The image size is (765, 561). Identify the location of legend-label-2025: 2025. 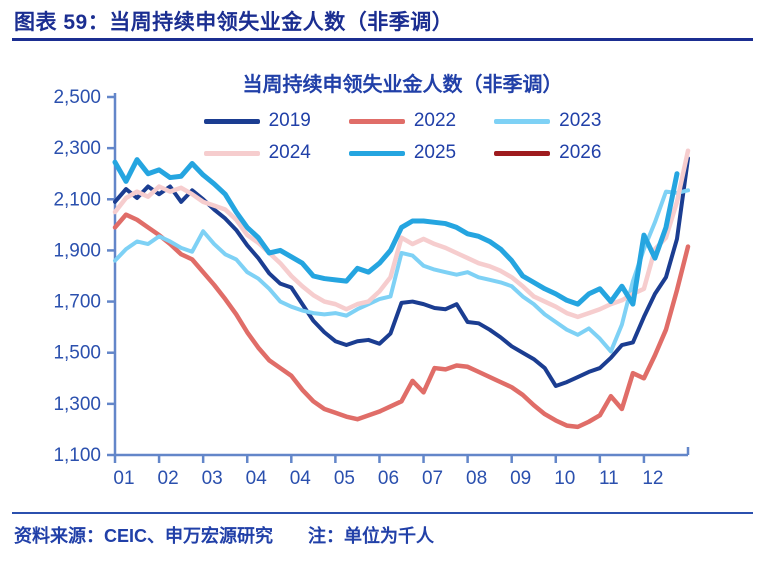
(435, 152).